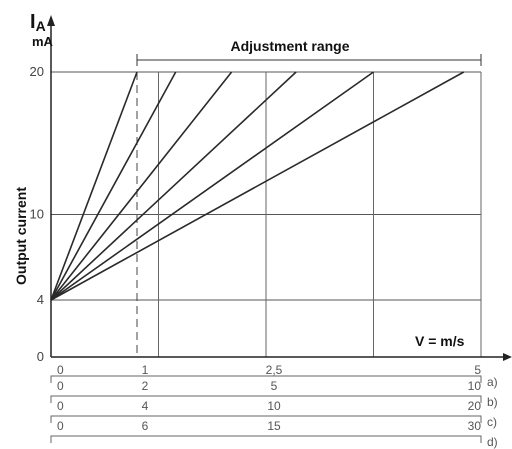  I want to click on y-tick-label: 20, so click(37, 71).